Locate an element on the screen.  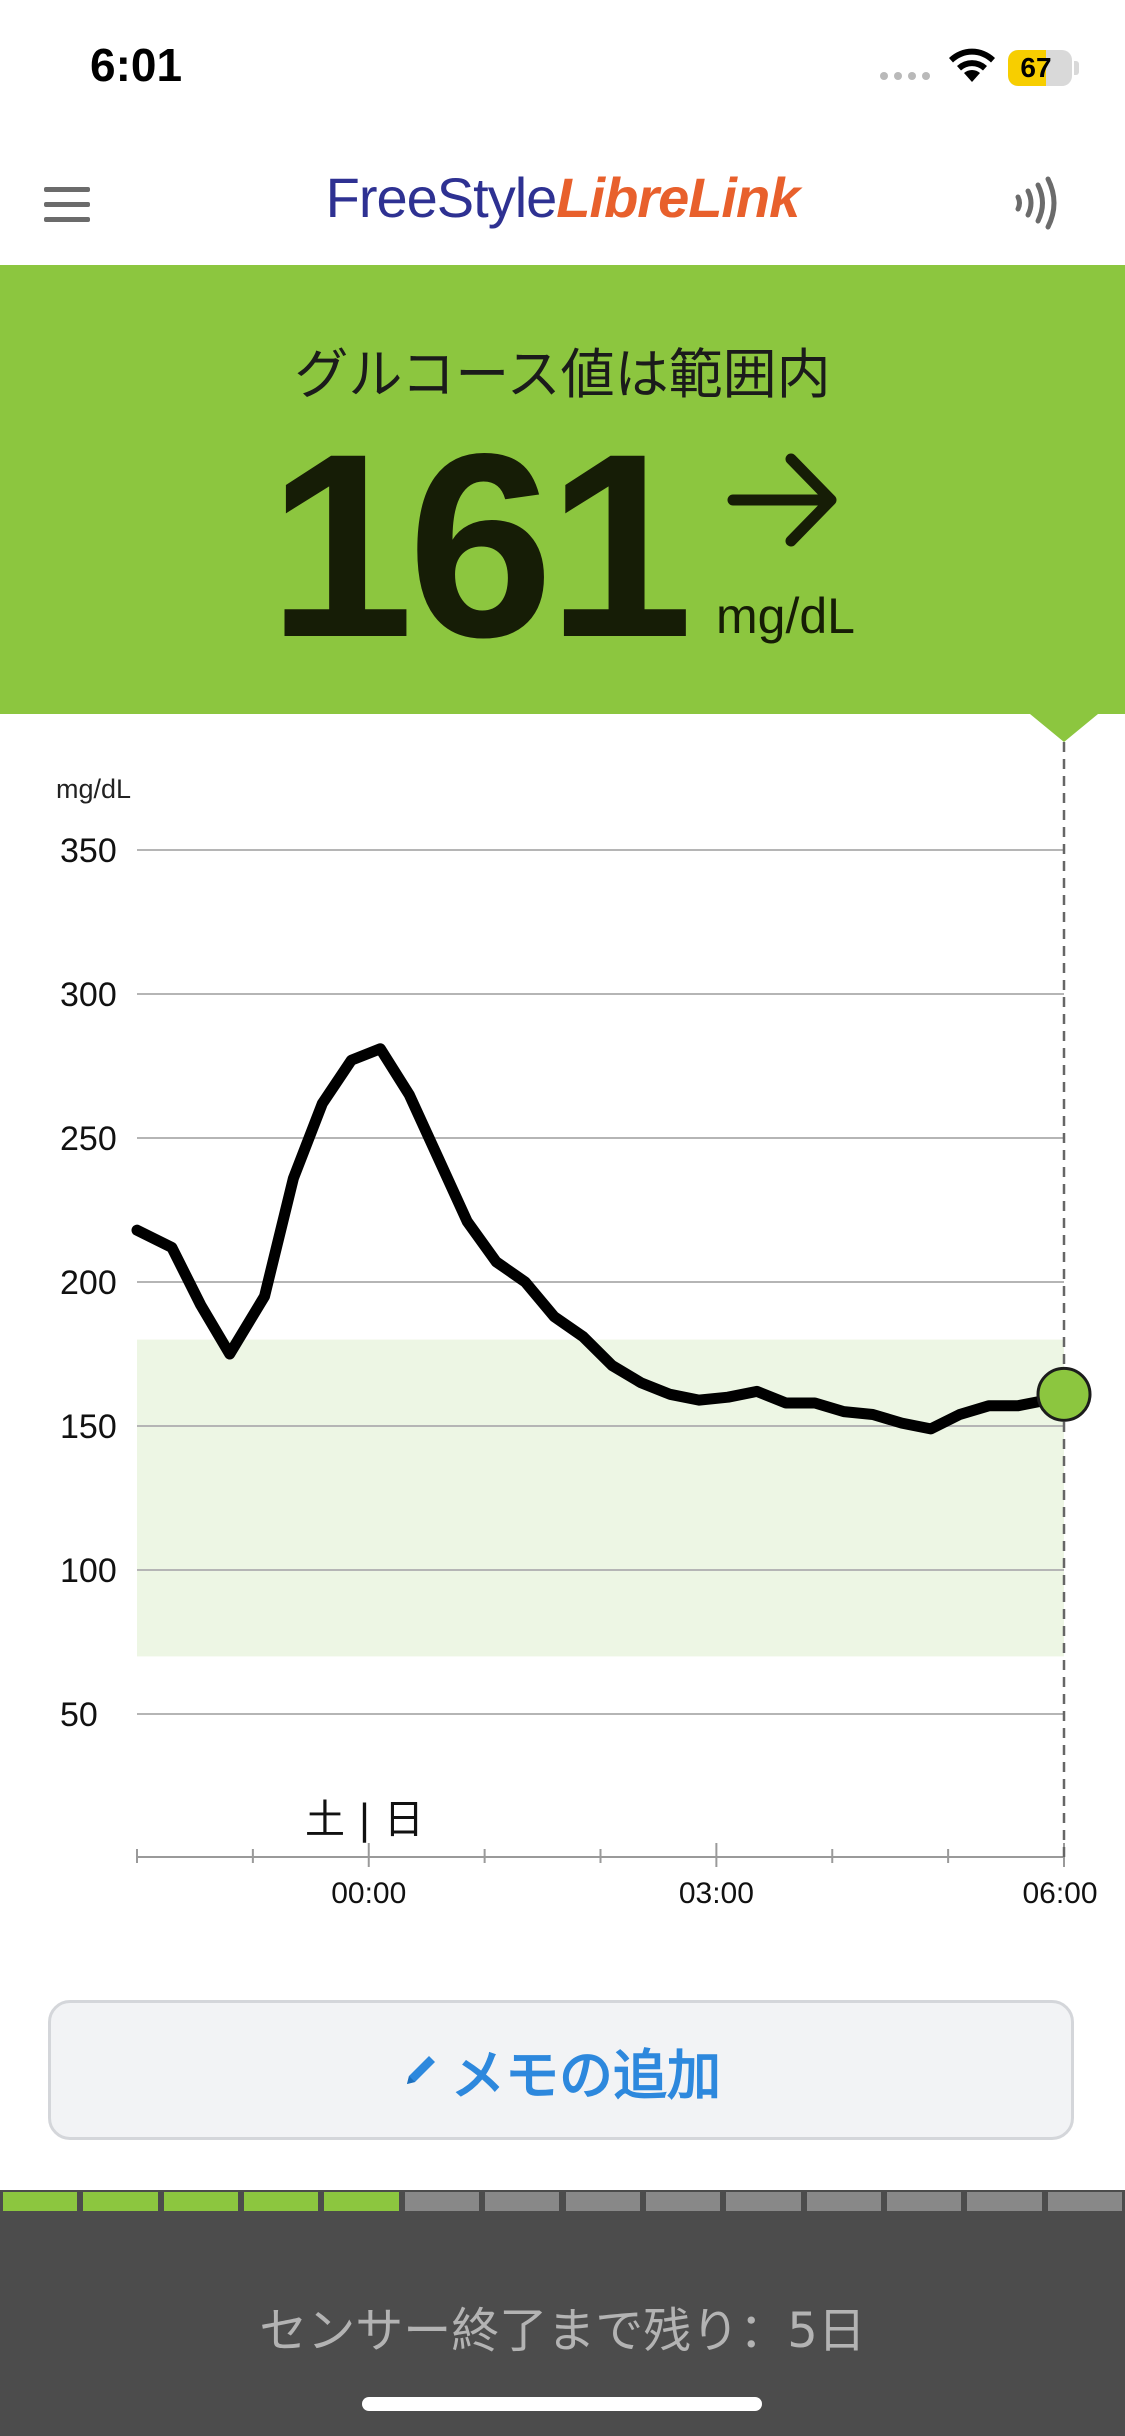
battery-percent: 67 is located at coordinates (1036, 67).